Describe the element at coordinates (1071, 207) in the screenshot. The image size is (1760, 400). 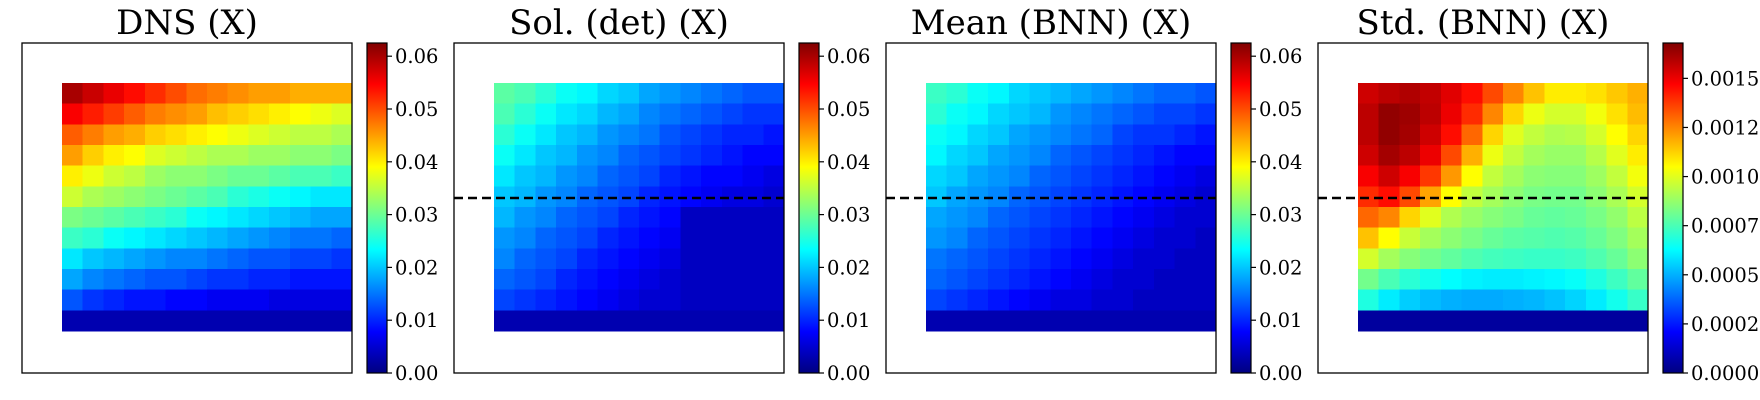
I see `heatmap-cells` at that location.